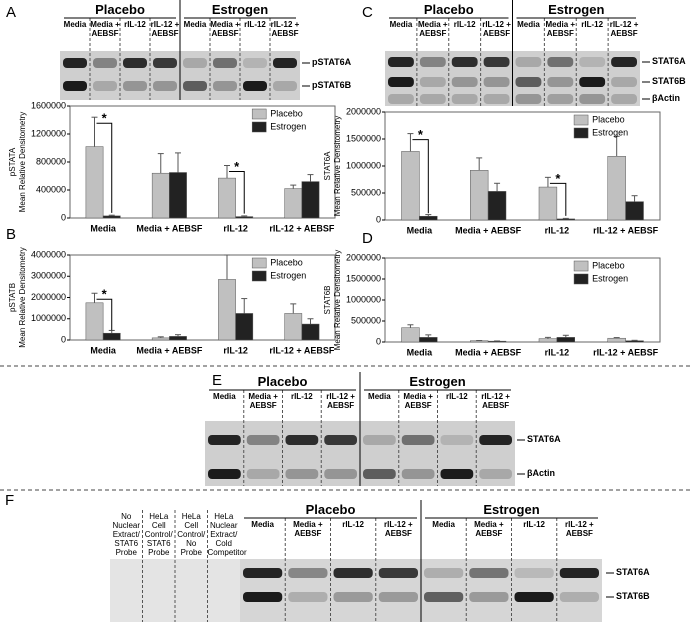  Describe the element at coordinates (327, 299) in the screenshot. I see `y-axis-label: STAT6B` at that location.